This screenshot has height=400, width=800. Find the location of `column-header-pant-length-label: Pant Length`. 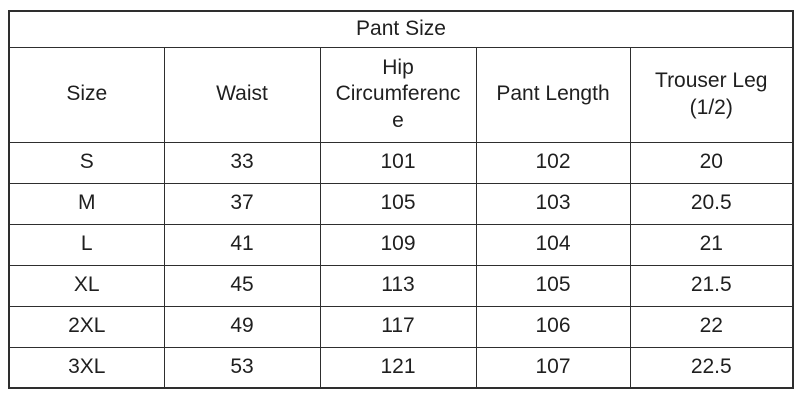

column-header-pant-length-label: Pant Length is located at coordinates (553, 94).